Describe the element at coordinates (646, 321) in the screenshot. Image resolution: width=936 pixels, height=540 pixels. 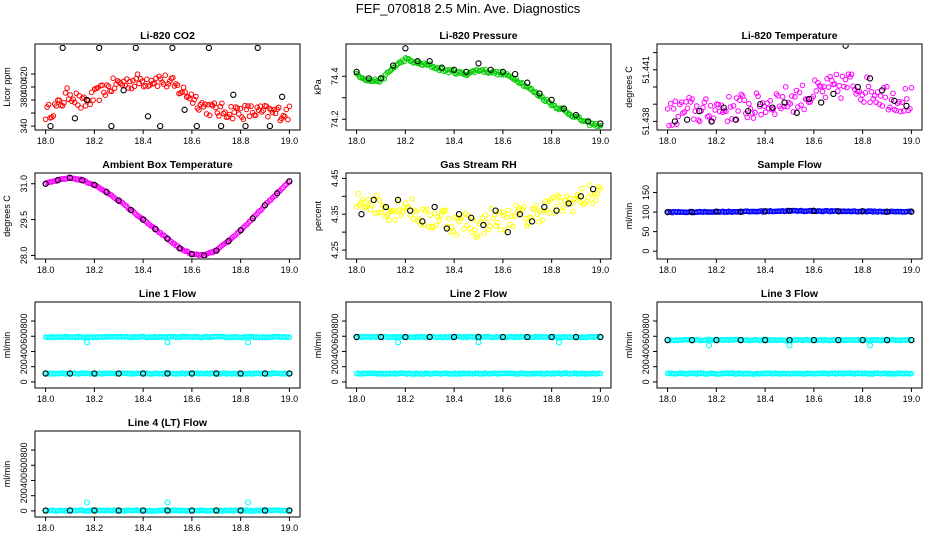
I see `y-tick-label: 800` at that location.